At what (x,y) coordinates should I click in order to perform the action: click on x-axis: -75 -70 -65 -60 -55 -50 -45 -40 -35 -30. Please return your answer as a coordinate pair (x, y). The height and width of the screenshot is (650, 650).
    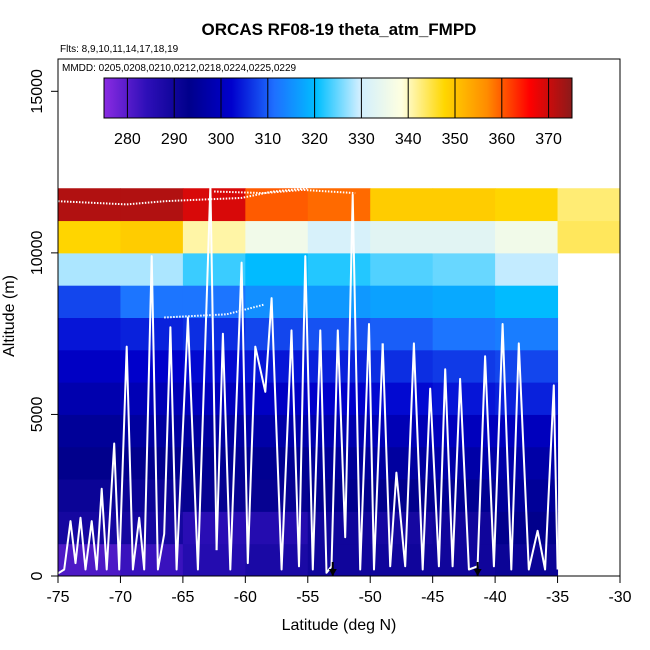
    Looking at the image, I should click on (339, 591).